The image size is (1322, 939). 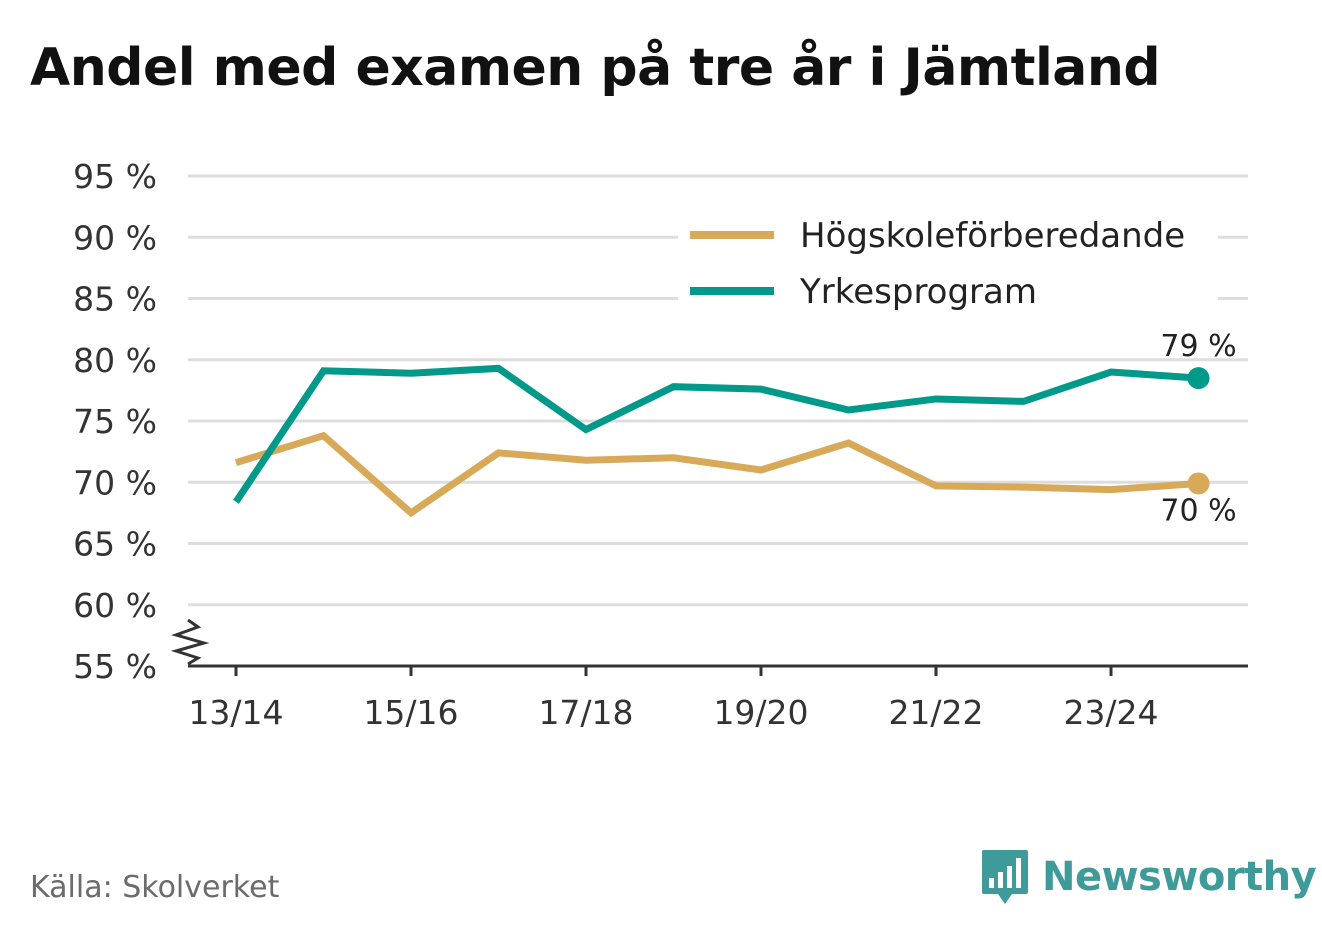 I want to click on y-tick-label: 90 %, so click(x=115, y=237).